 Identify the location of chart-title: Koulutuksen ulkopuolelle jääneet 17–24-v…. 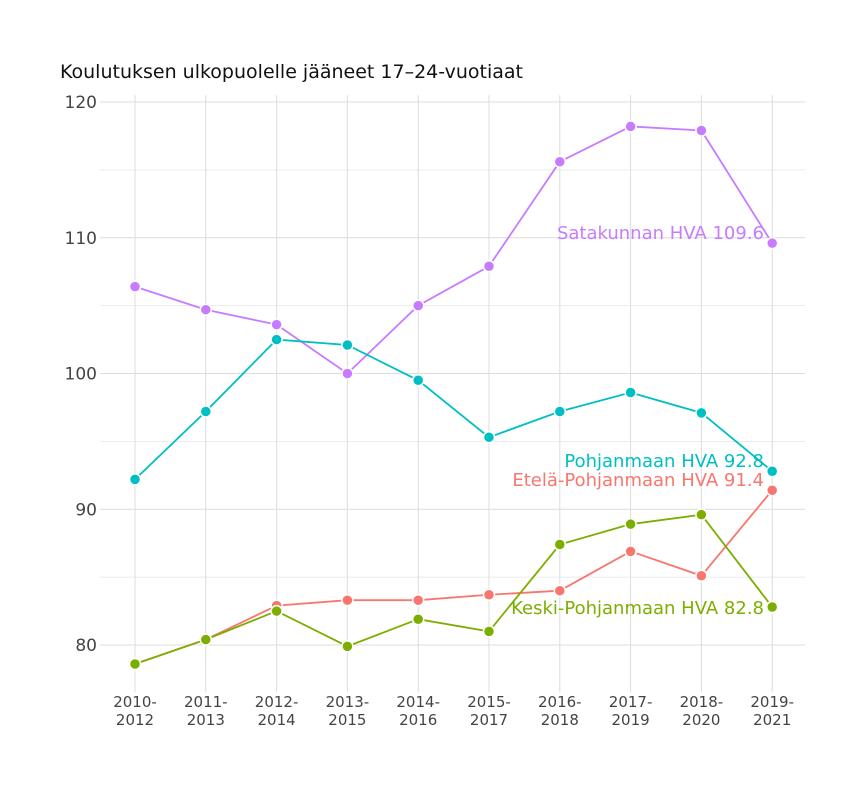
(291, 72).